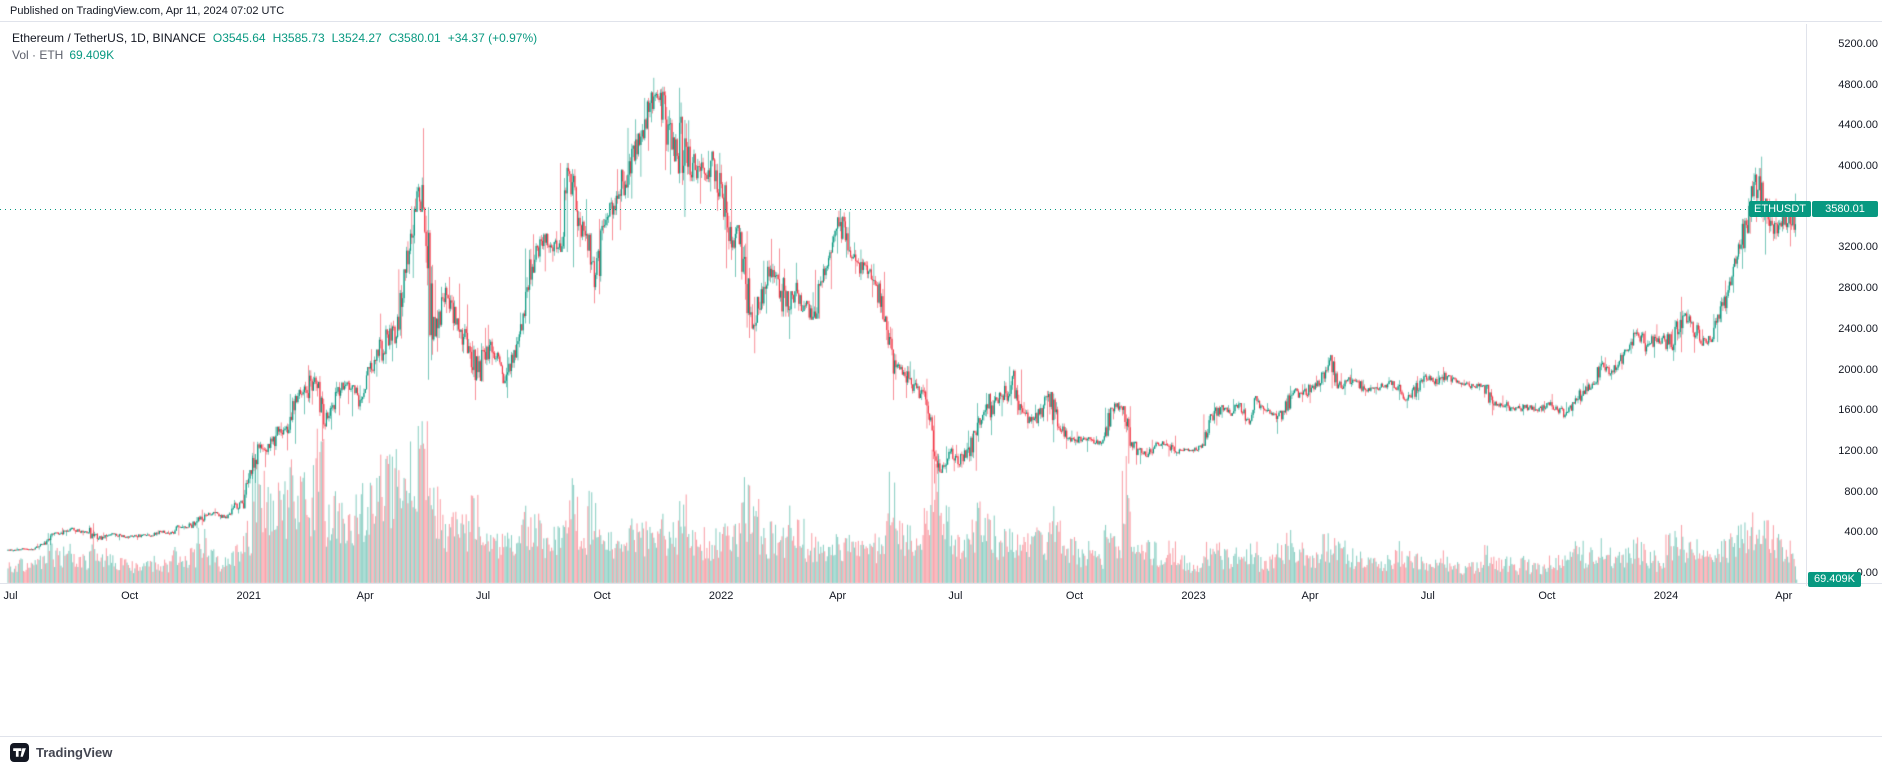  Describe the element at coordinates (1858, 247) in the screenshot. I see `price-axis-label: 3200.00` at that location.